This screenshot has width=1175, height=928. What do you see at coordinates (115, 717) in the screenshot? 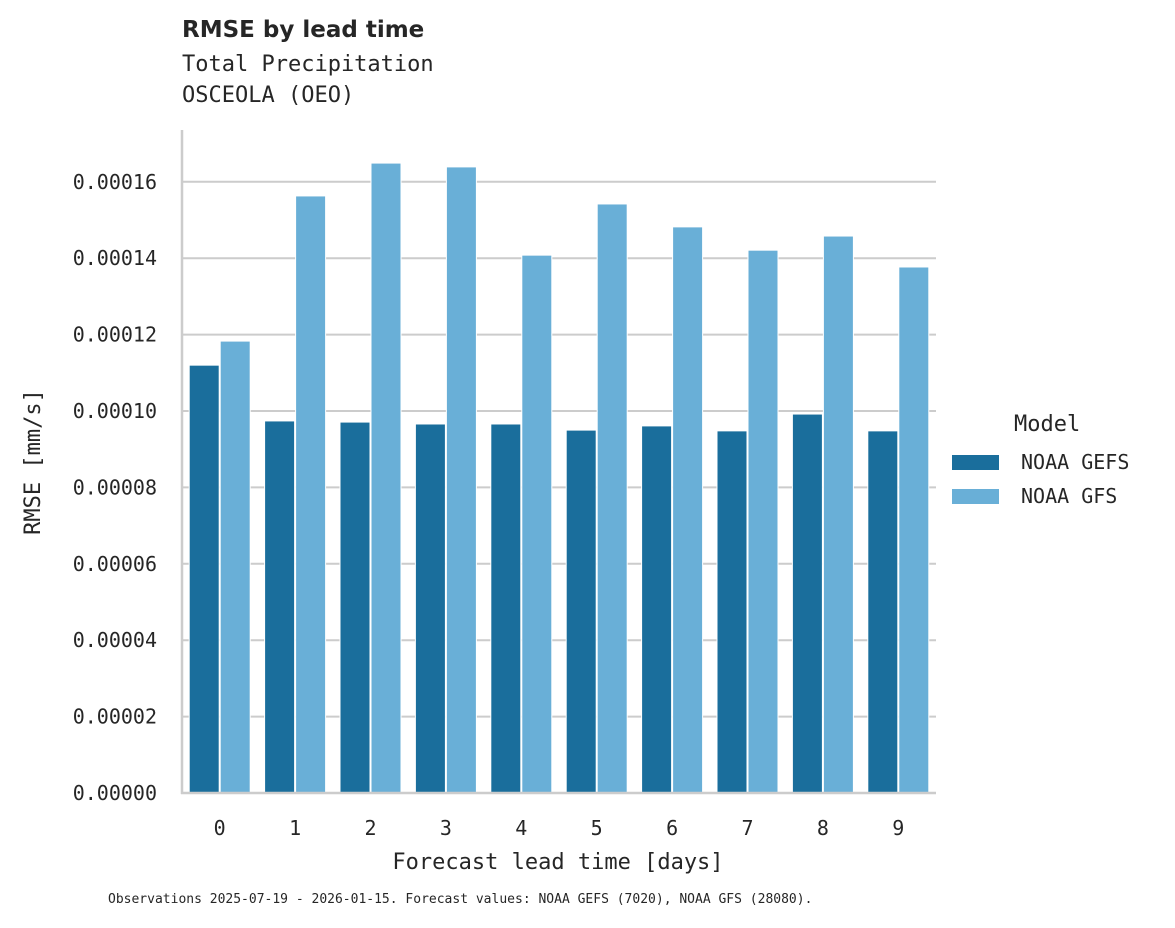
I see `y-tick-label: 0.00002` at bounding box center [115, 717].